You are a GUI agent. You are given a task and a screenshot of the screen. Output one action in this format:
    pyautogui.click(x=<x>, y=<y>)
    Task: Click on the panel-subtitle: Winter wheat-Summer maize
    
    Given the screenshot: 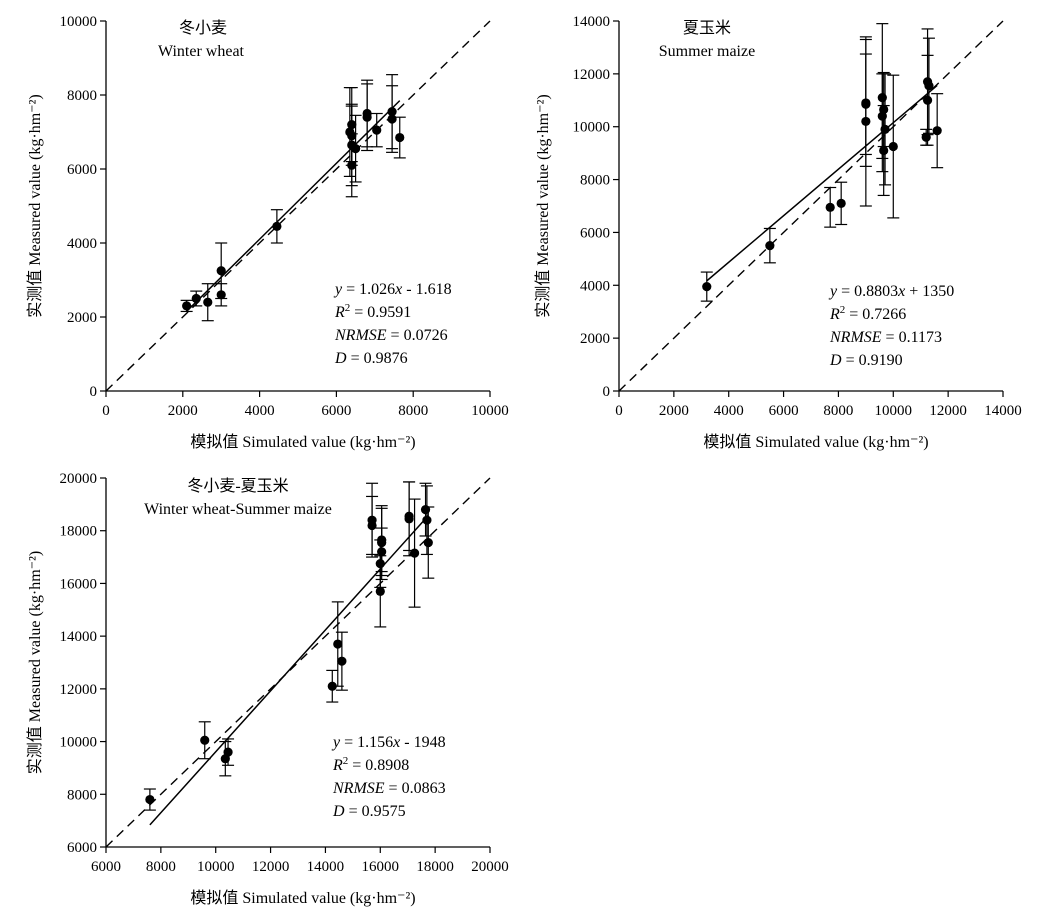 What is the action you would take?
    pyautogui.click(x=238, y=509)
    